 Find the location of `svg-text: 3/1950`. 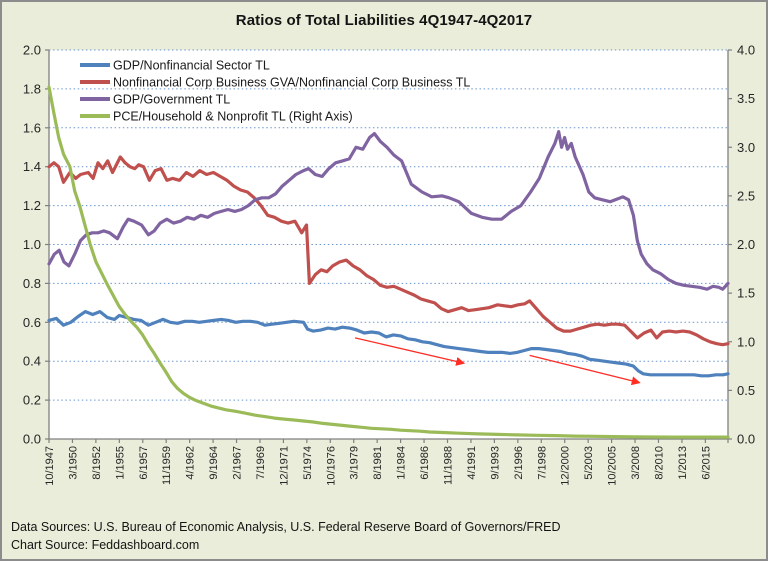

svg-text: 3/1950 is located at coordinates (73, 463).